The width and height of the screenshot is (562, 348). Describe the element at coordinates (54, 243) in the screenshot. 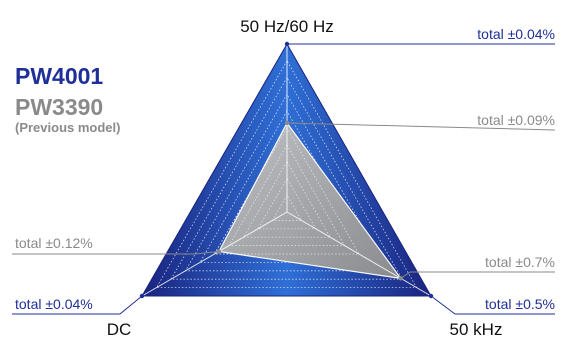

I see `data-label-pw3390: total ±0.12%` at that location.